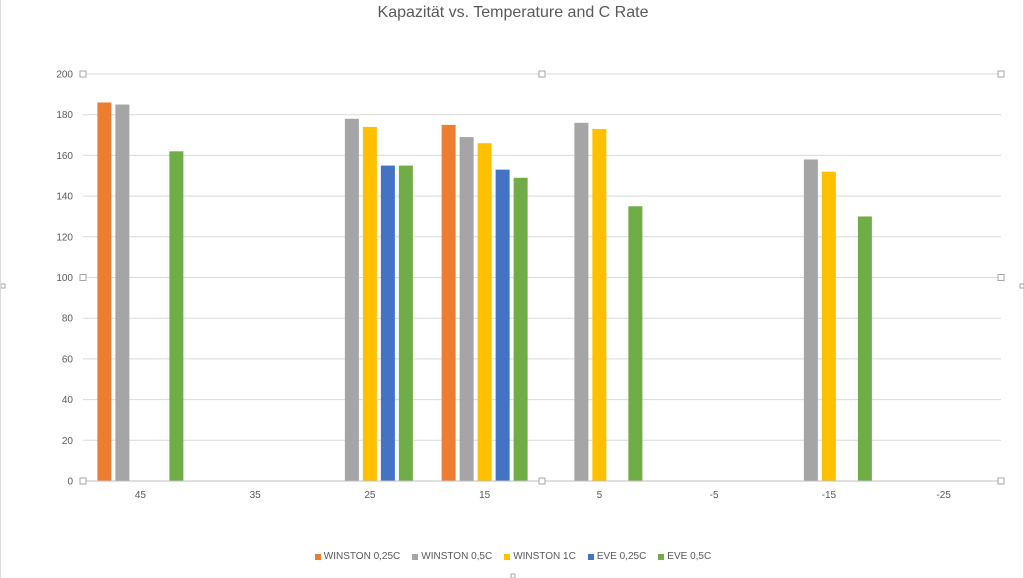 This screenshot has width=1024, height=578. I want to click on chart-title: Kapazität vs. Temperature and C Rate, so click(513, 12).